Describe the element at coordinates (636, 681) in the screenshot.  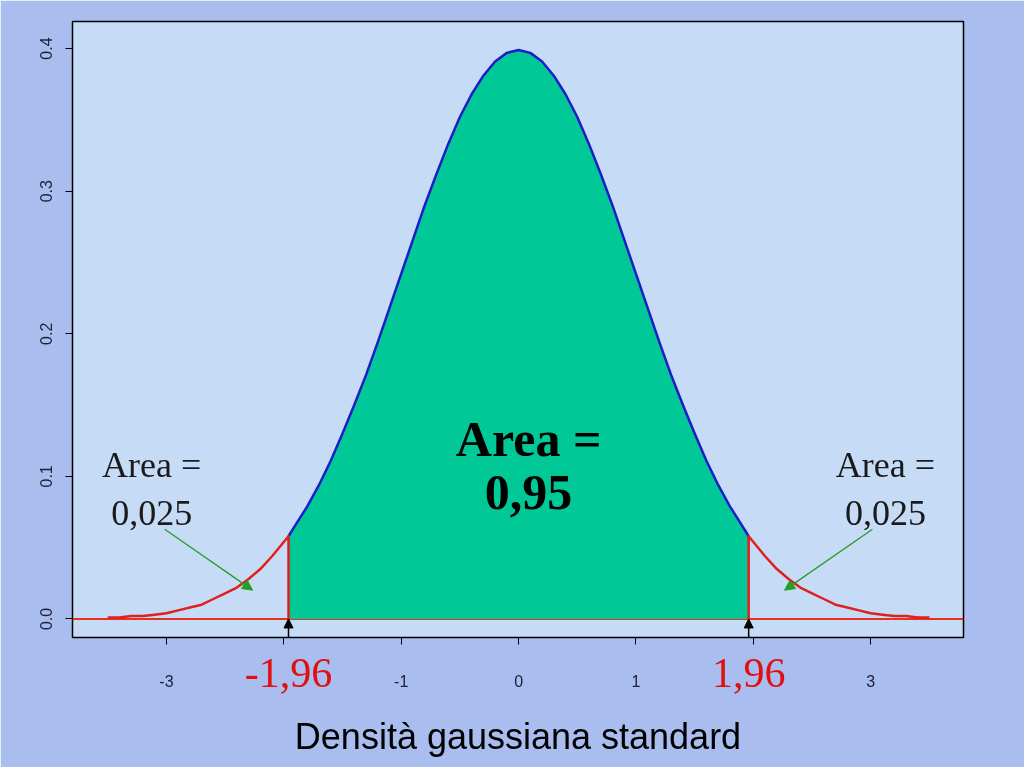
I see `x-tick-label: 1` at that location.